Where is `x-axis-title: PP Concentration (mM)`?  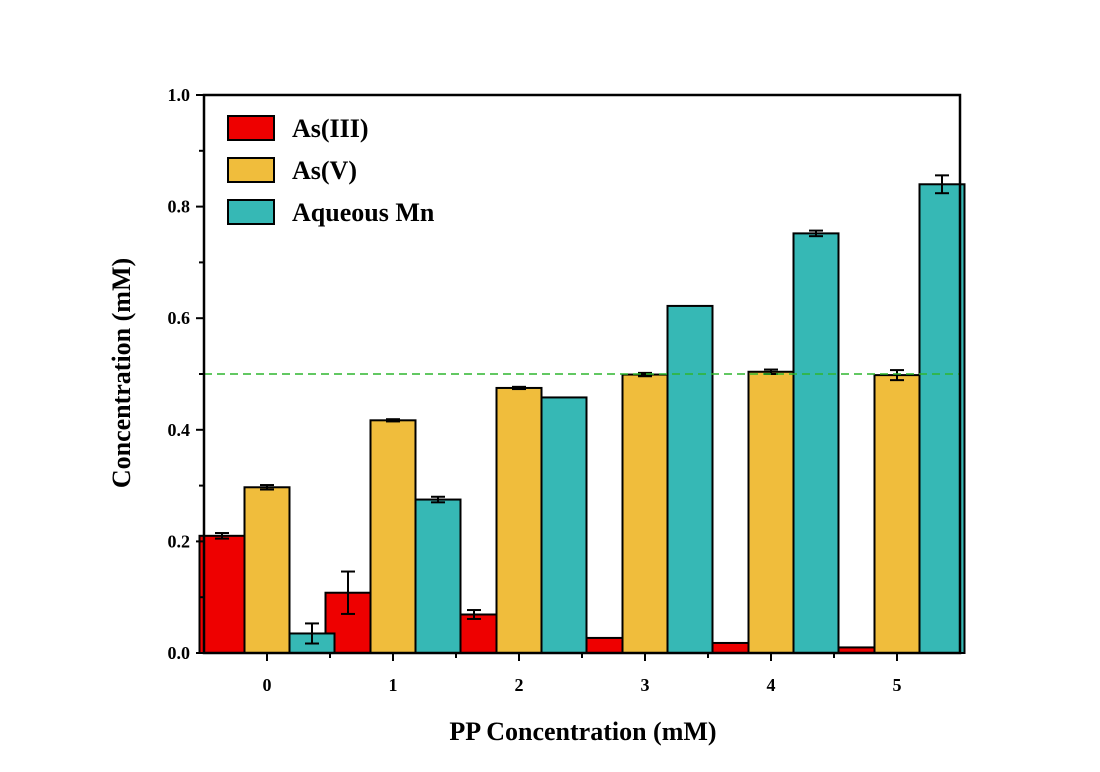
x-axis-title: PP Concentration (mM) is located at coordinates (582, 731).